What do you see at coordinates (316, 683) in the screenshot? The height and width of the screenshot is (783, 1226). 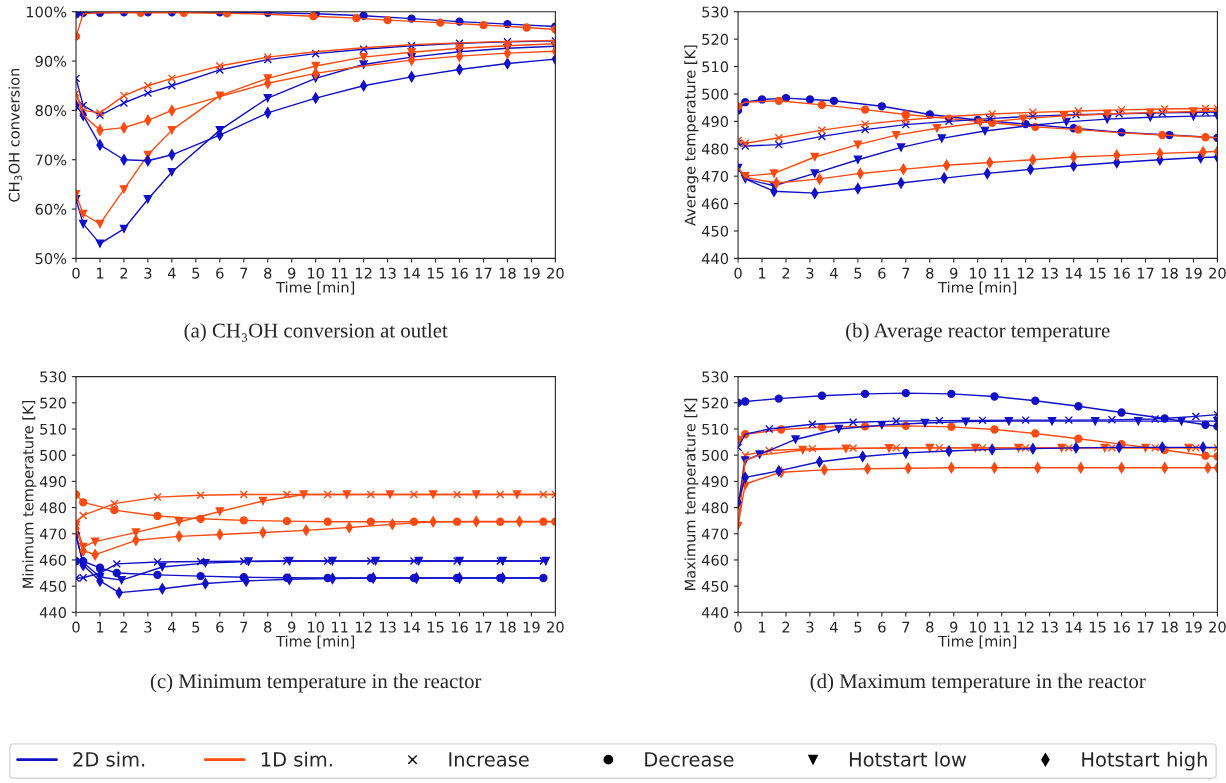 I see `text: (c) Minimum temperature in the reactor` at bounding box center [316, 683].